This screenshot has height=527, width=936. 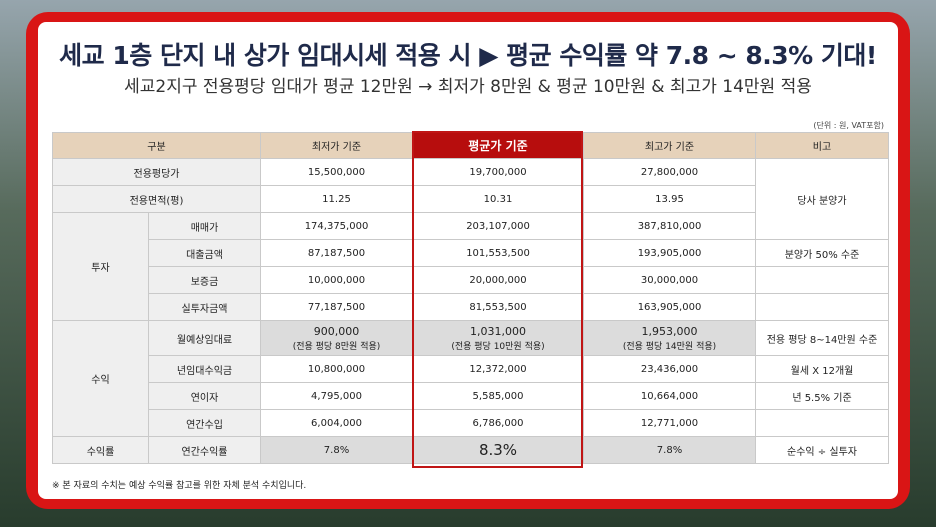 I want to click on cell-low: 77,187,500, so click(x=336, y=307).